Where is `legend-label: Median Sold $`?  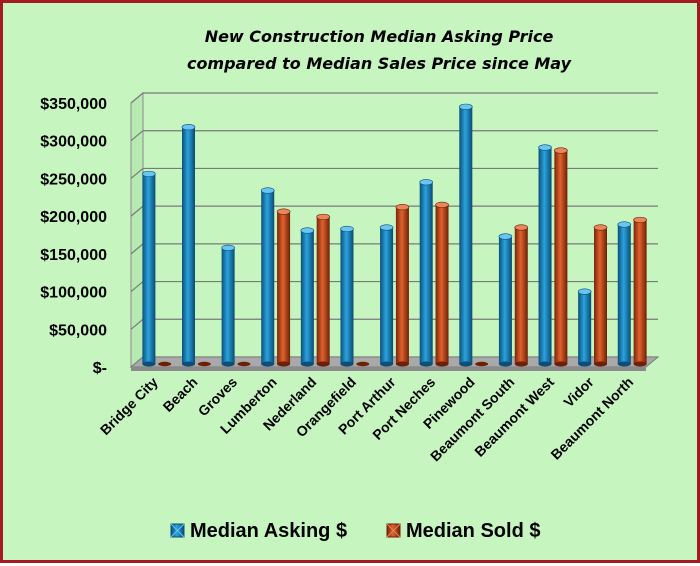
legend-label: Median Sold $ is located at coordinates (473, 531).